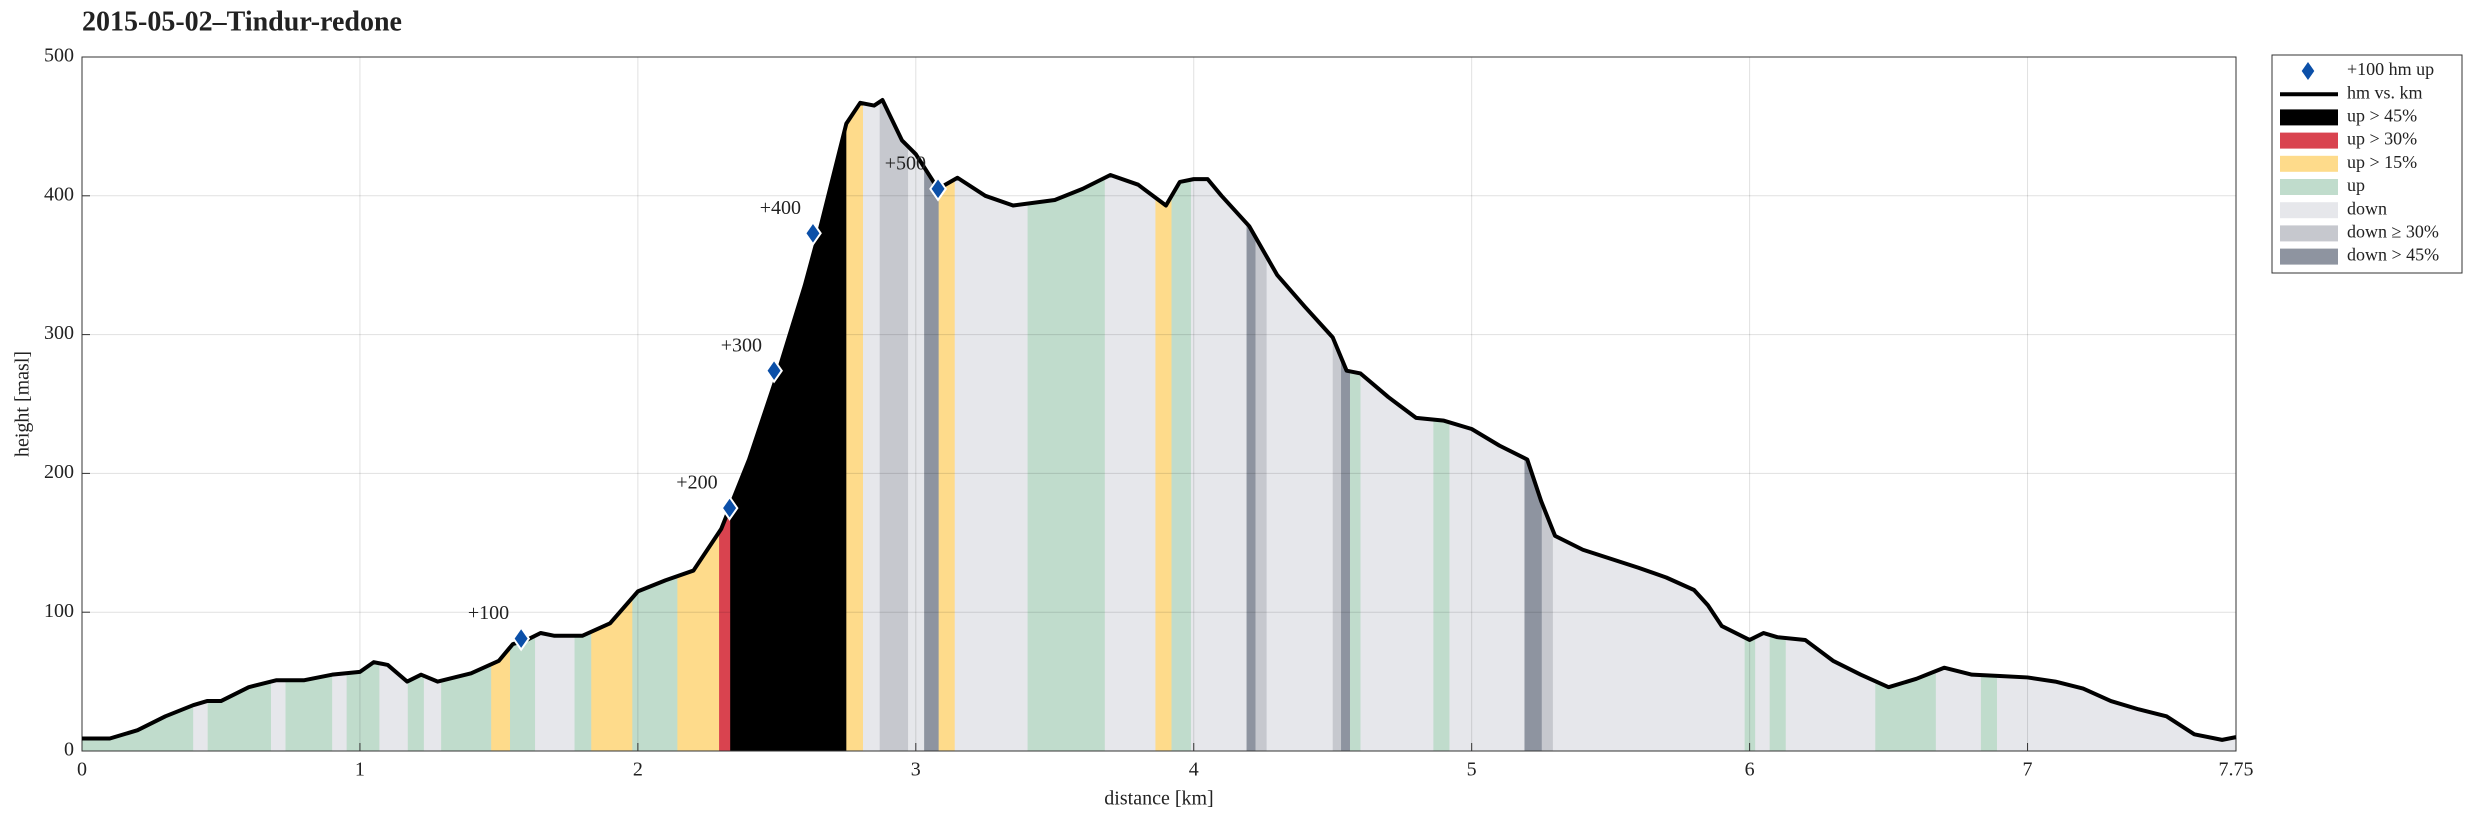  What do you see at coordinates (2308, 71) in the screenshot?
I see `legend-marker` at bounding box center [2308, 71].